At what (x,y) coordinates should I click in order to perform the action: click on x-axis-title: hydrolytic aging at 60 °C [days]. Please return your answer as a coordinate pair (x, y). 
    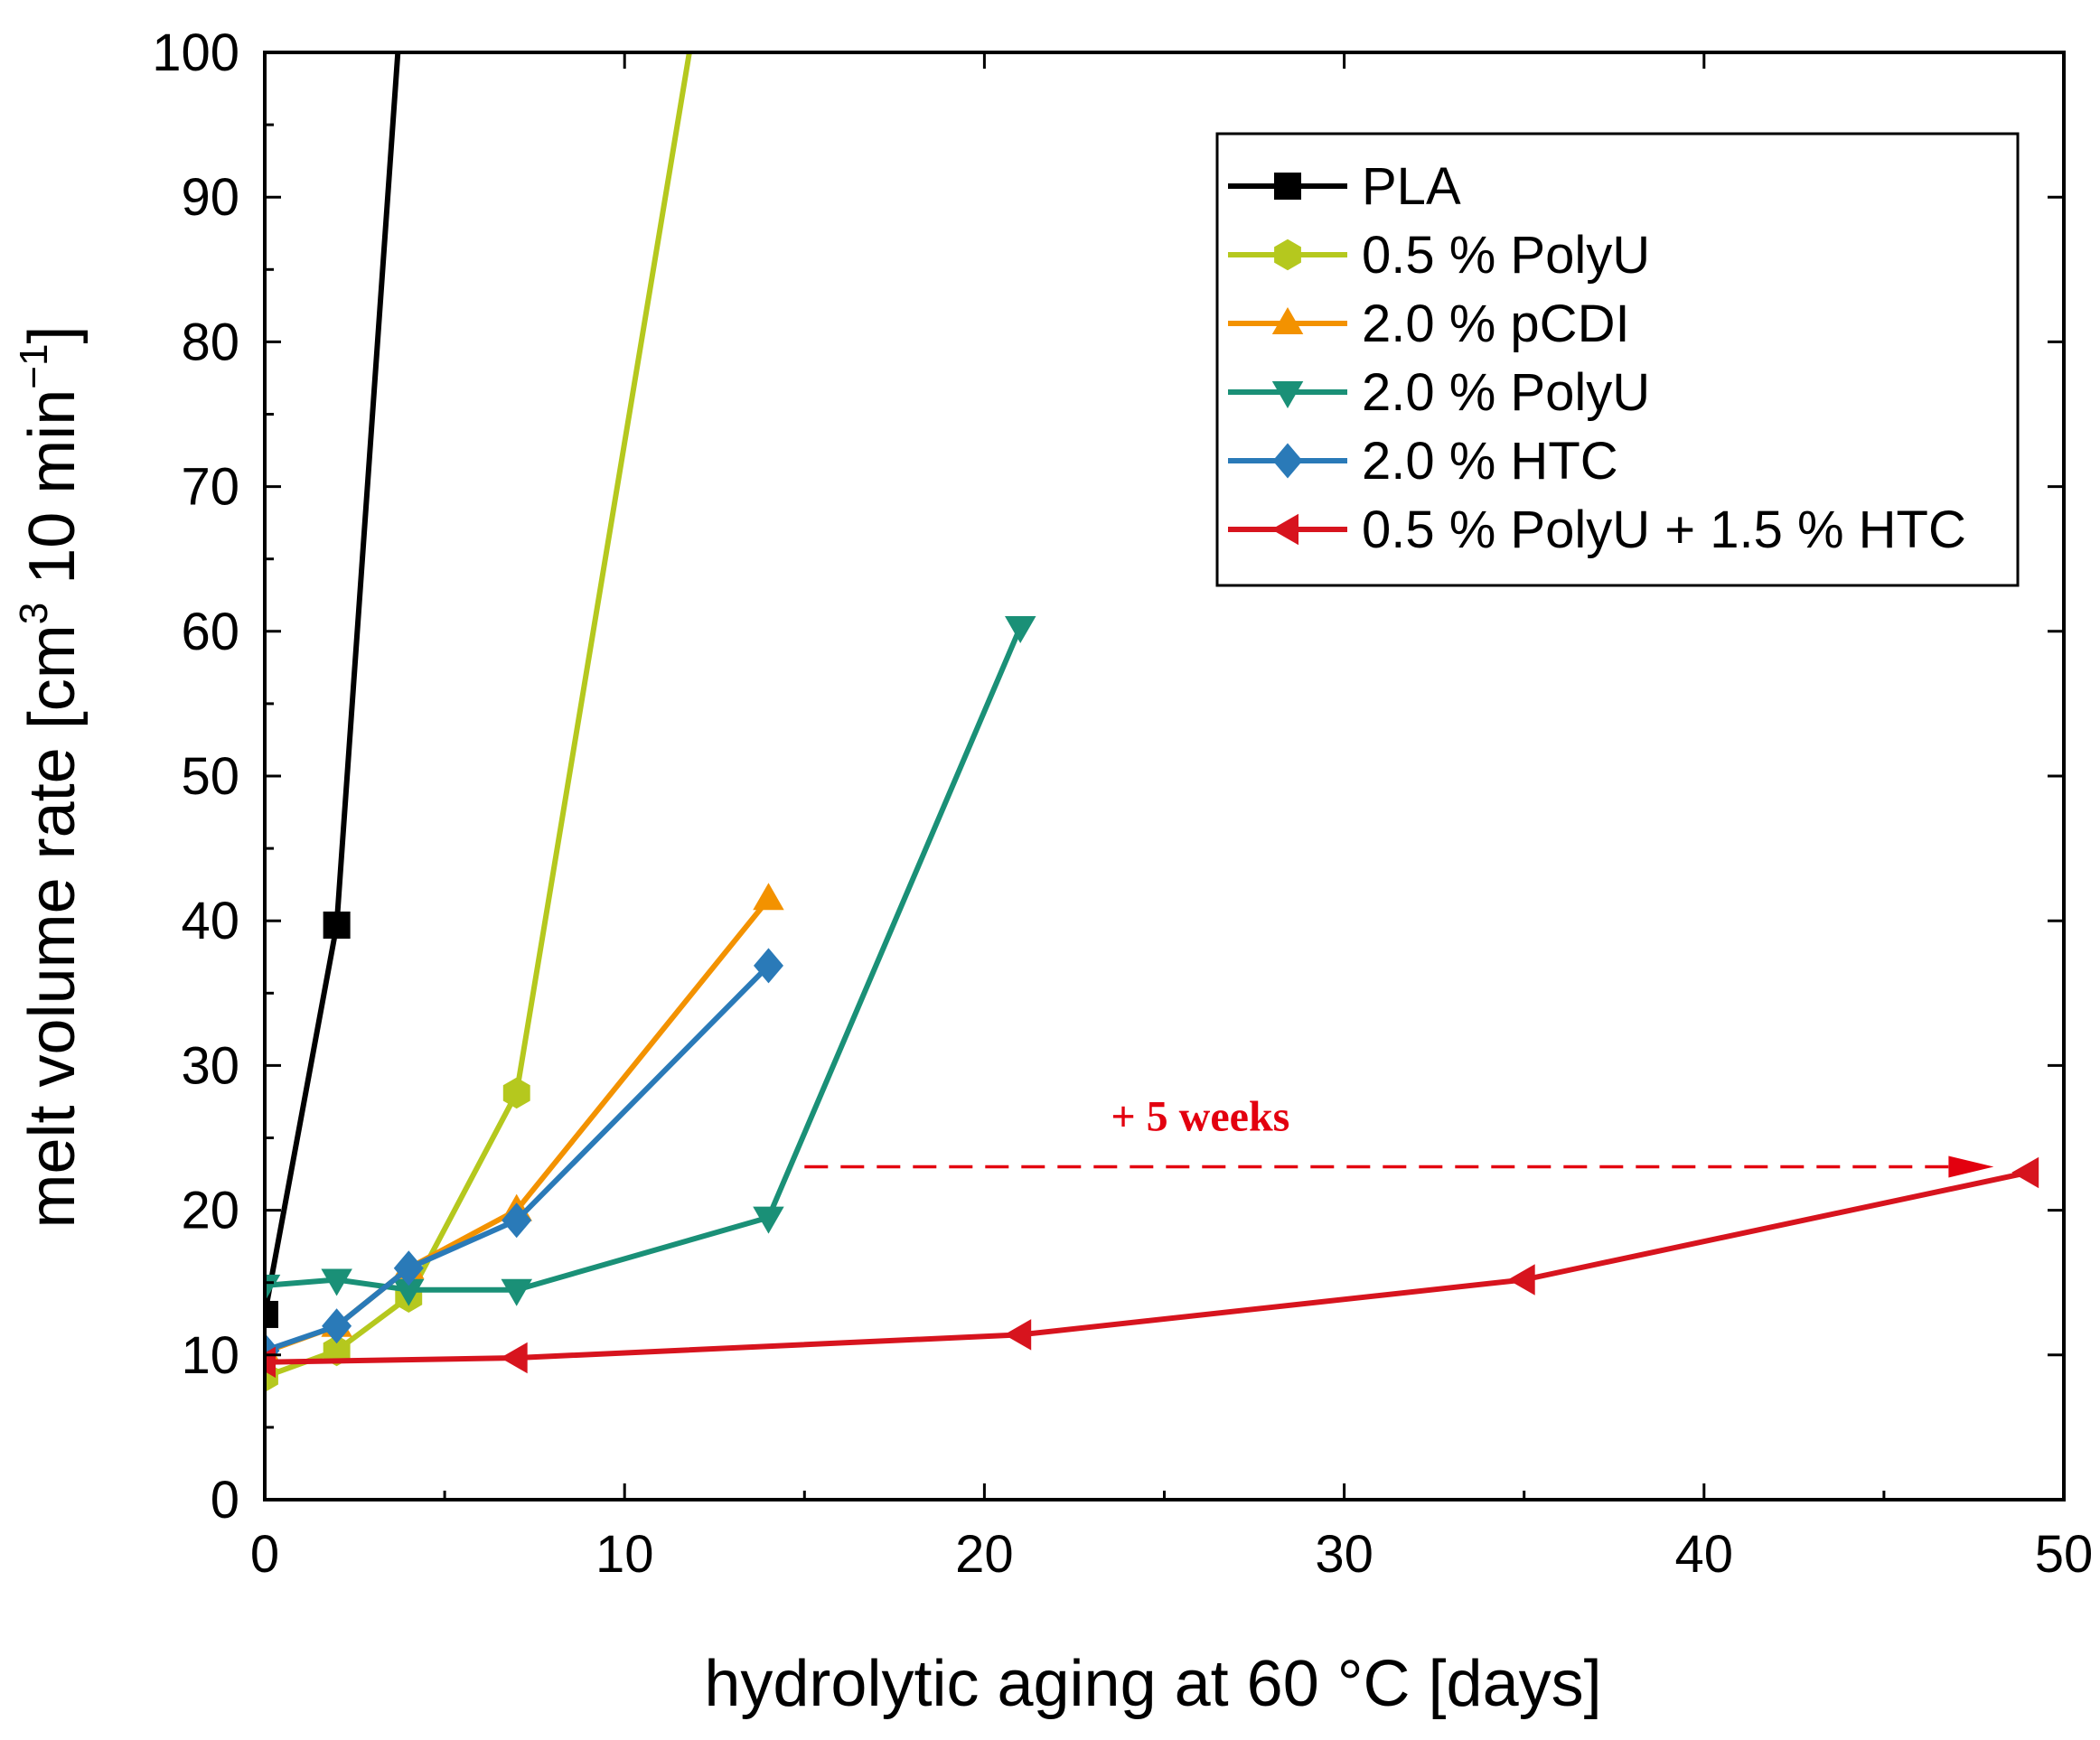
    Looking at the image, I should click on (1152, 1684).